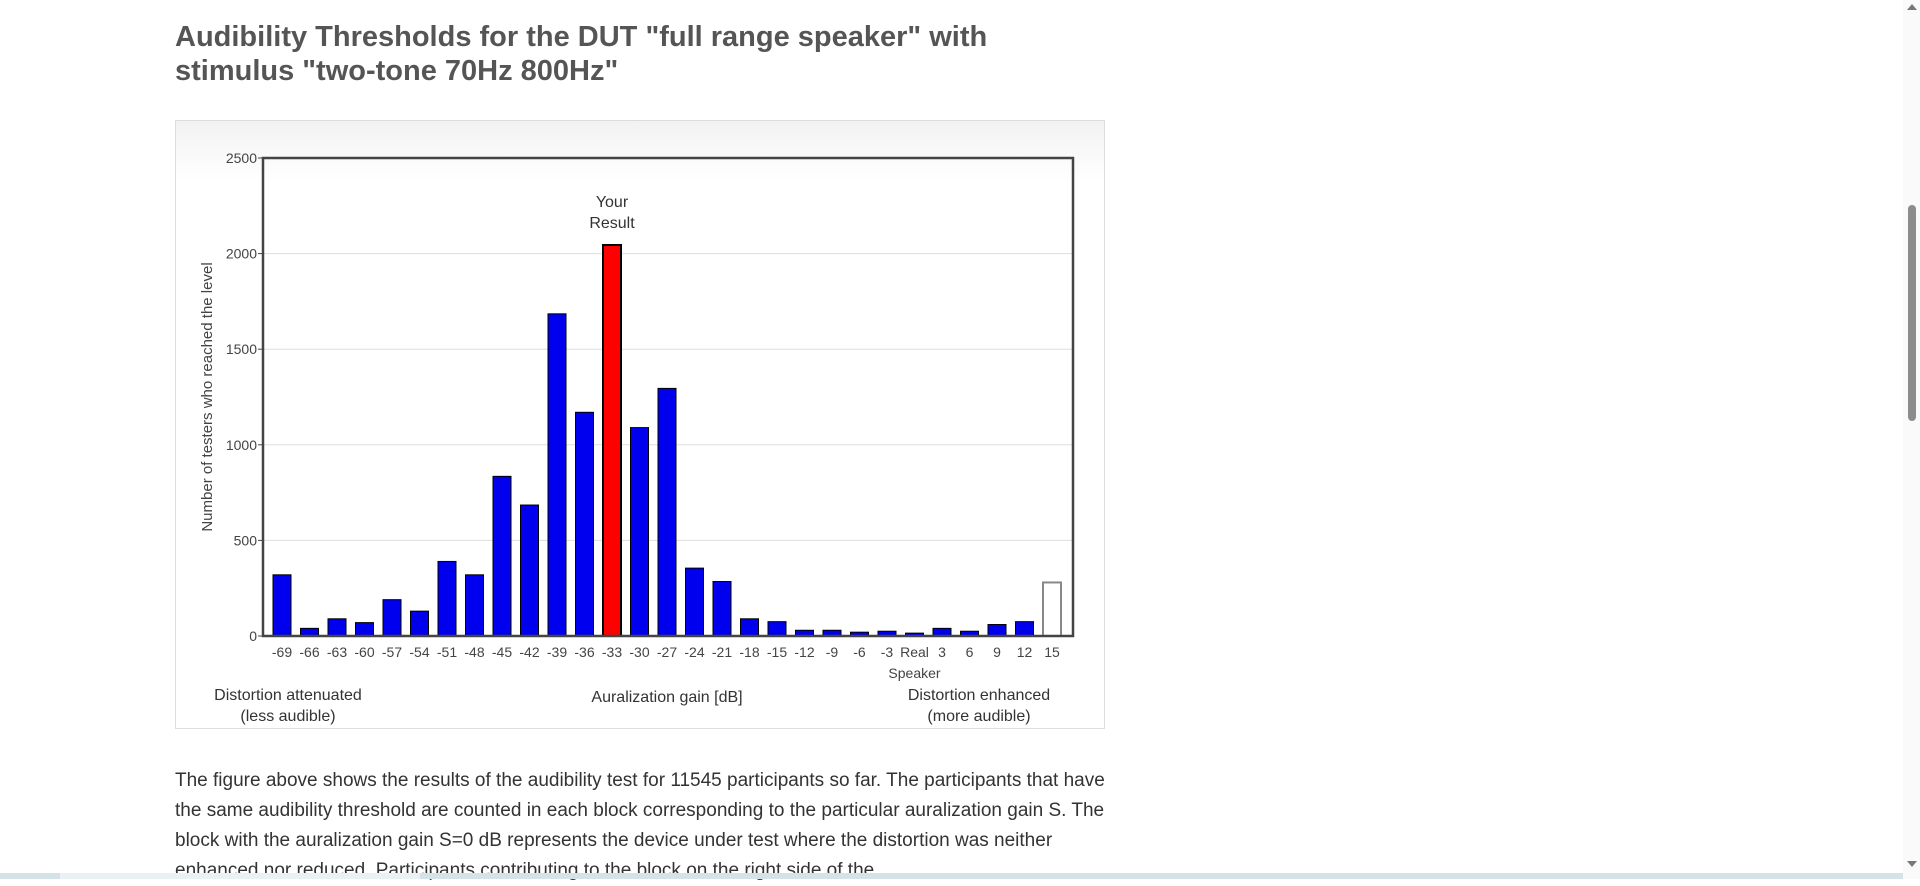 The width and height of the screenshot is (1920, 886). I want to click on x-tick-label: -51, so click(447, 652).